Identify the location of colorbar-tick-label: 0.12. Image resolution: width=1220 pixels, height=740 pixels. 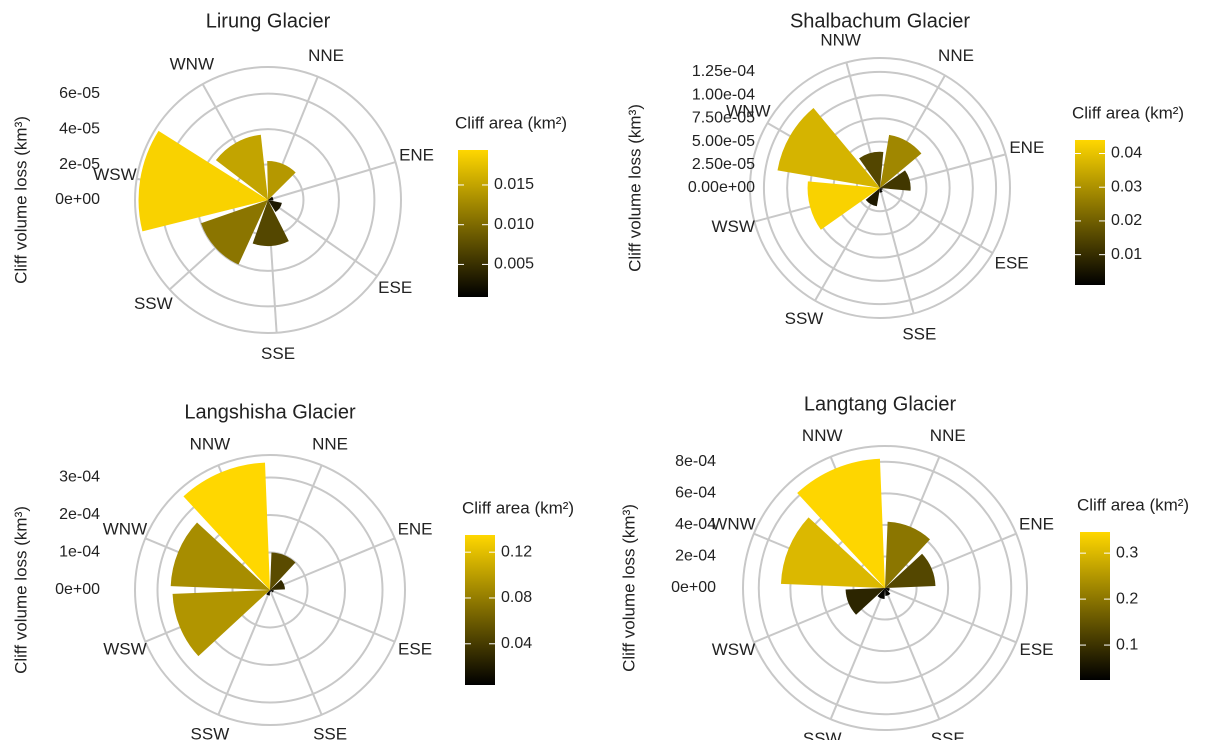
(516, 551).